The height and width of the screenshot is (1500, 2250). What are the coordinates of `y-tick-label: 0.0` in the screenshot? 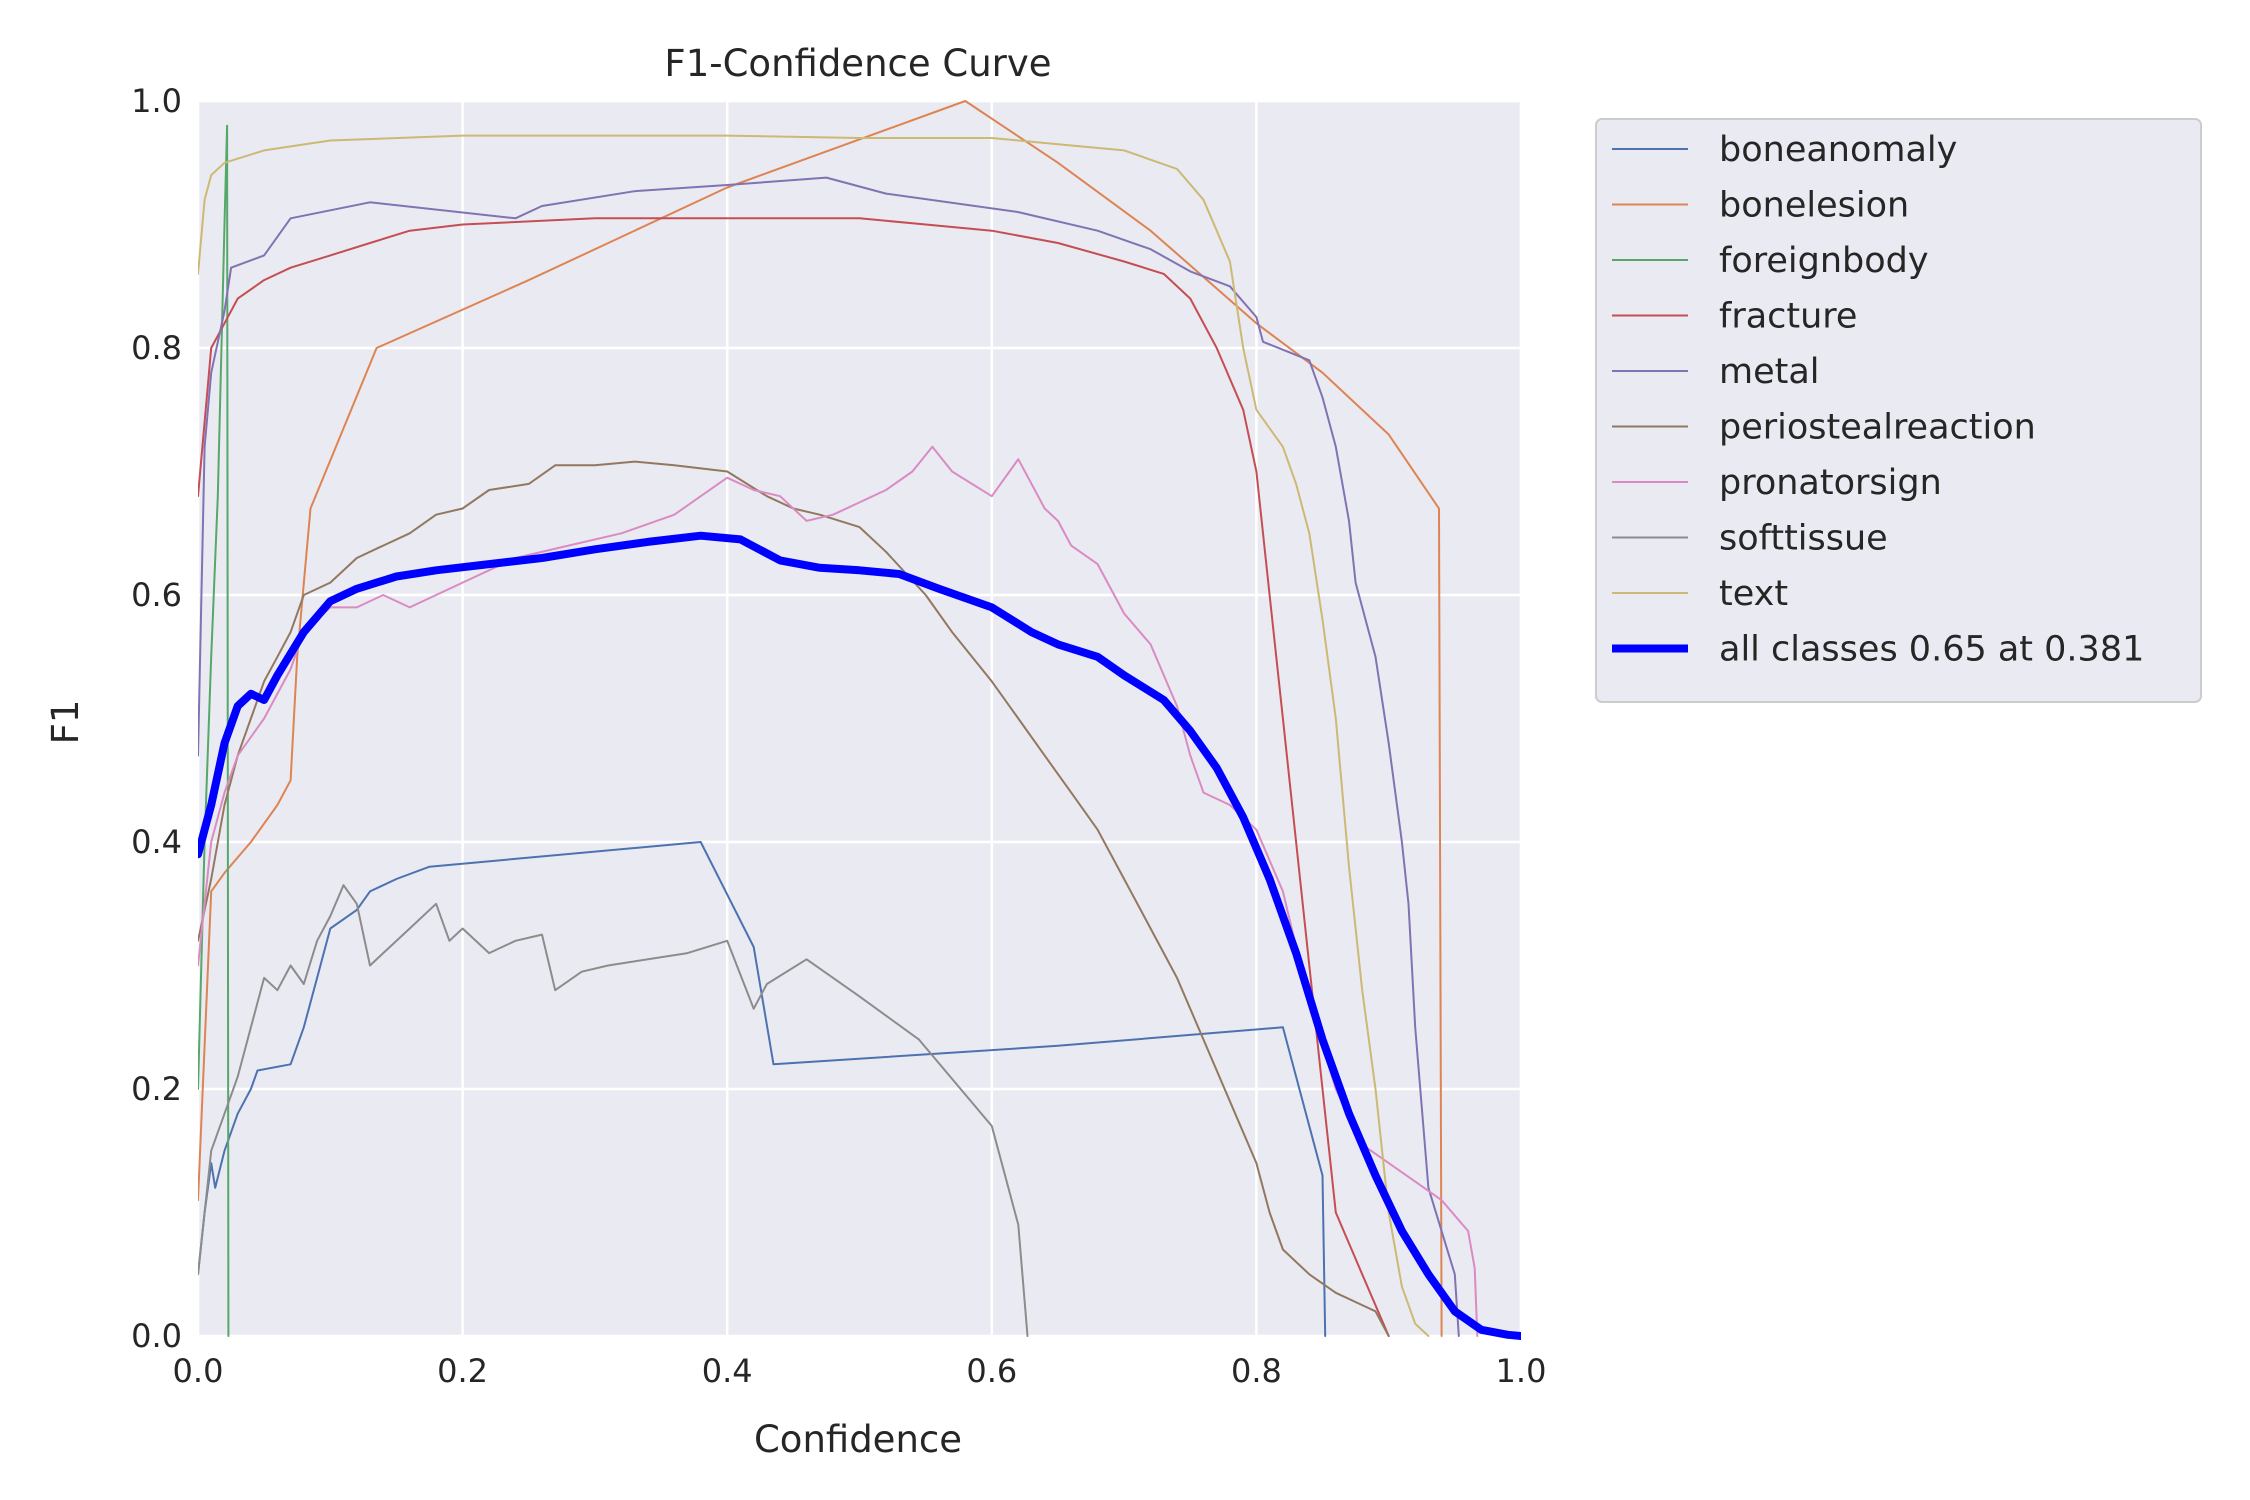 It's located at (156, 1336).